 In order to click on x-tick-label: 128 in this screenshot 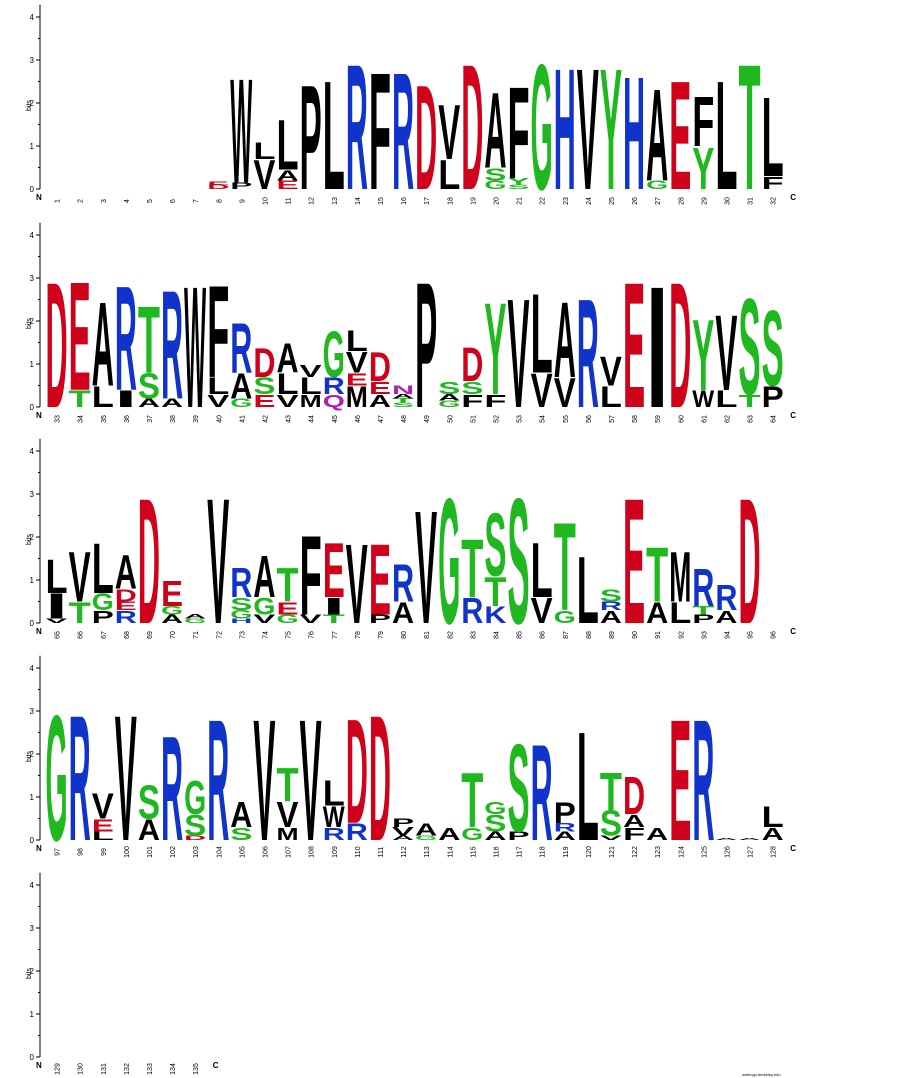, I will do `click(774, 852)`.